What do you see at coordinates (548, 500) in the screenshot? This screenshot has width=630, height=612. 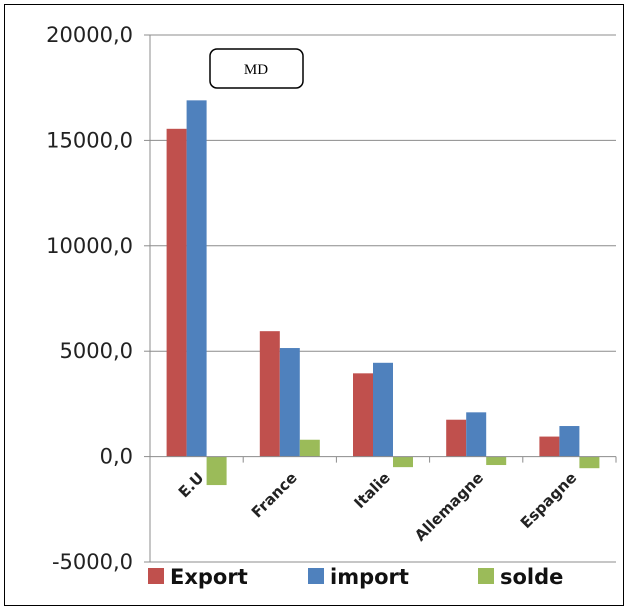 I see `category-label: Espagne` at bounding box center [548, 500].